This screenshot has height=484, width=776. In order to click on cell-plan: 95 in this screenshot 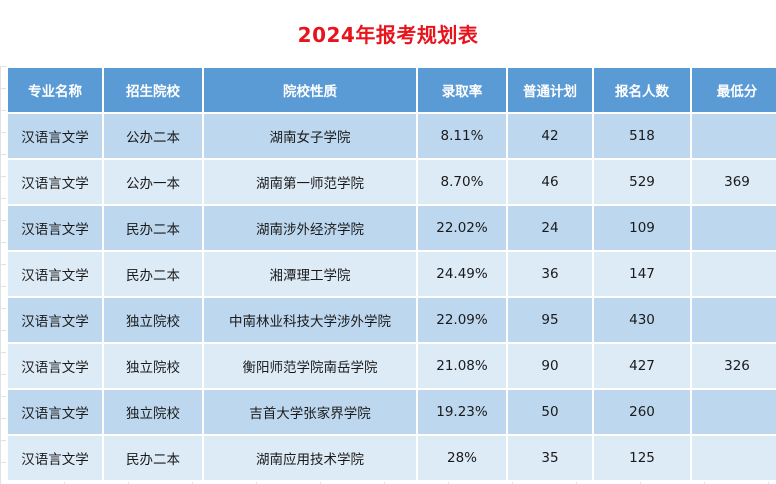, I will do `click(550, 320)`.